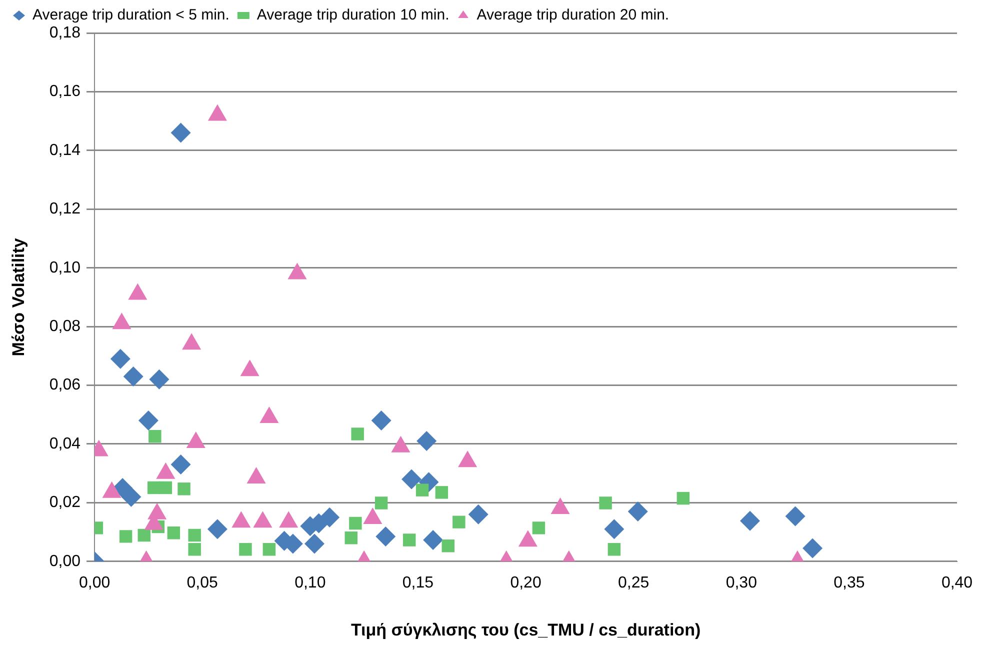  Describe the element at coordinates (525, 630) in the screenshot. I see `x-axis-title: Τιμή σύγκλισης του (cs_TMU / cs_duration)` at that location.